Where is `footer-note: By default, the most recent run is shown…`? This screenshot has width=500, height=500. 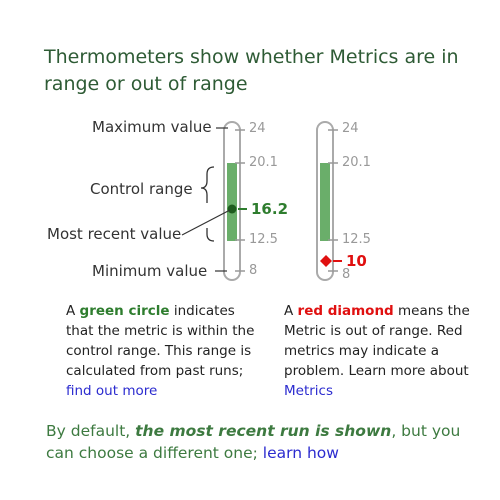 footer-note: By default, the most recent run is shown… is located at coordinates (261, 442).